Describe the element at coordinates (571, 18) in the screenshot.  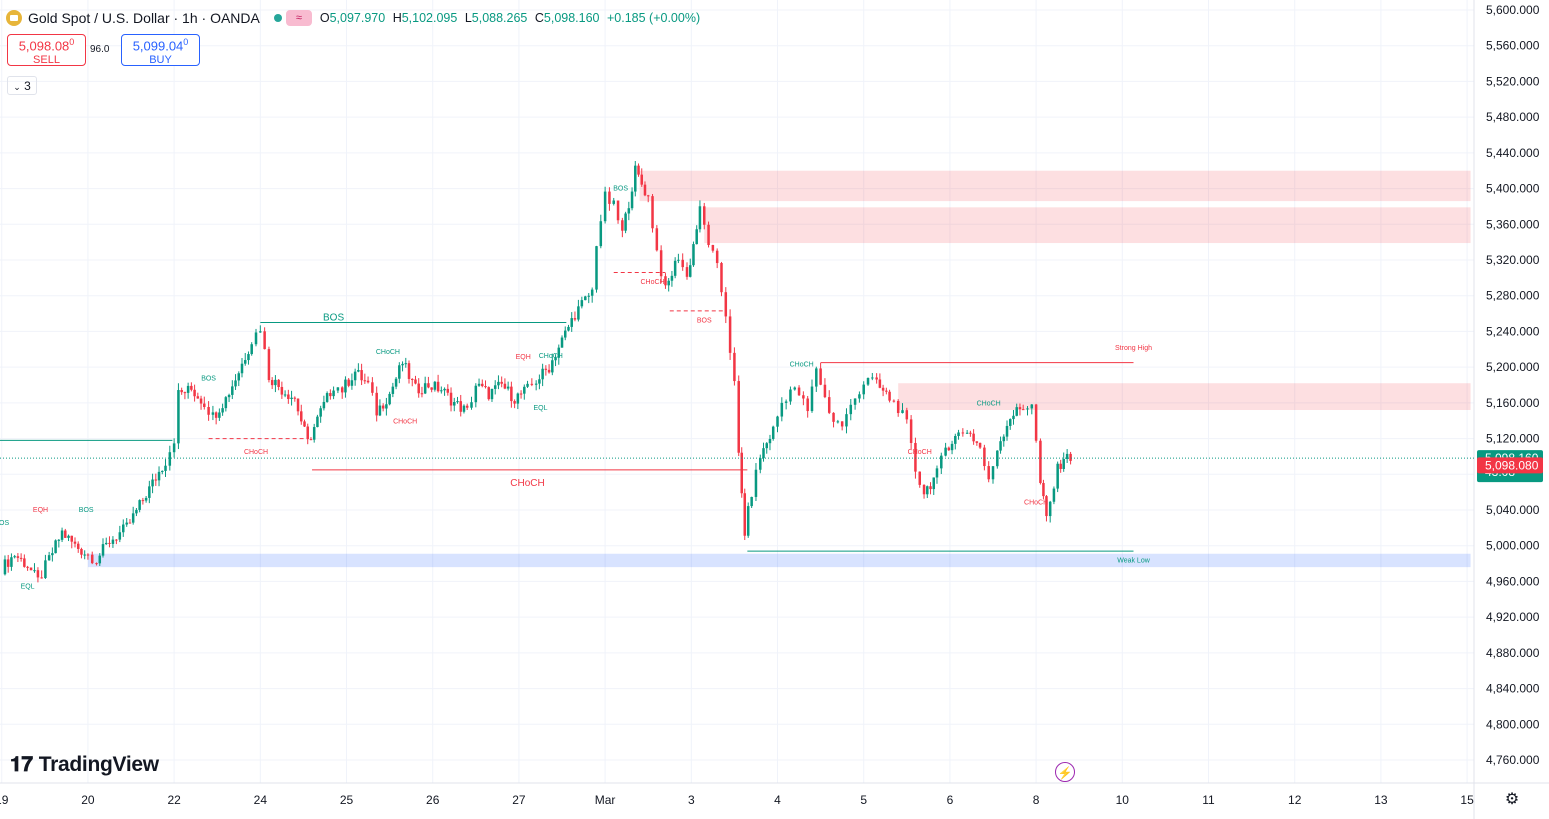
I see `close-value: 5,098.160` at that location.